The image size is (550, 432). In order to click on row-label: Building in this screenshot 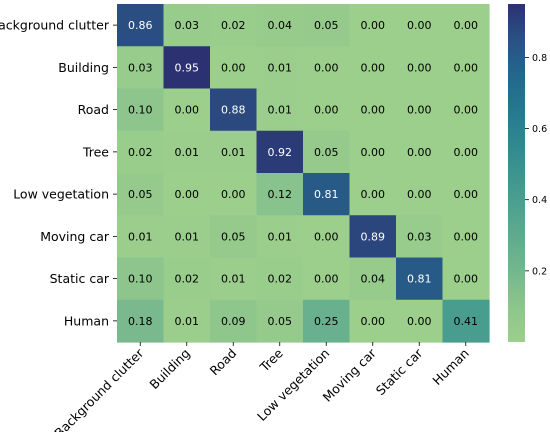, I will do `click(83, 67)`.